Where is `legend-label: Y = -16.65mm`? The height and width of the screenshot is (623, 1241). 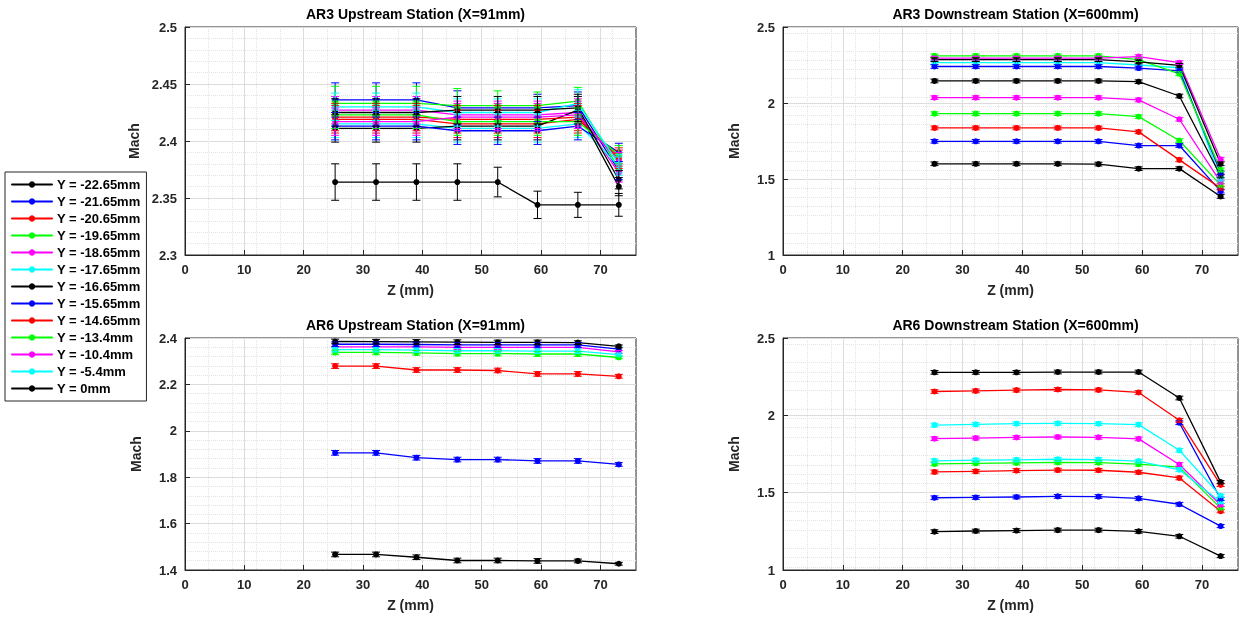 legend-label: Y = -16.65mm is located at coordinates (99, 286).